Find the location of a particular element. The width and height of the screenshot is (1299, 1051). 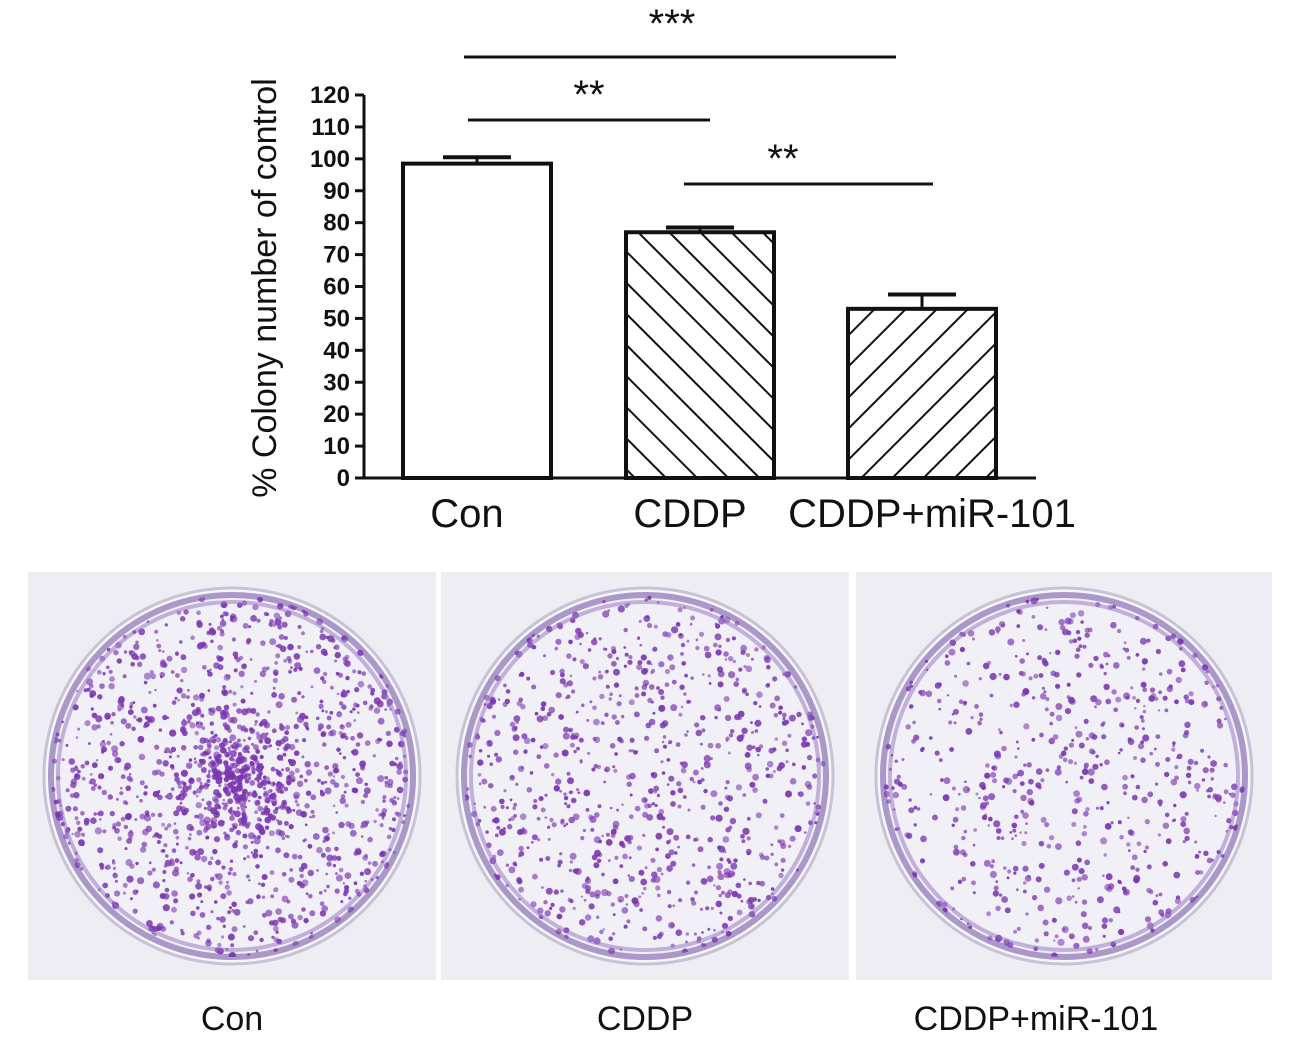

x-axis-categories: Con CDDP CDDP+miR-101 is located at coordinates (753, 514).